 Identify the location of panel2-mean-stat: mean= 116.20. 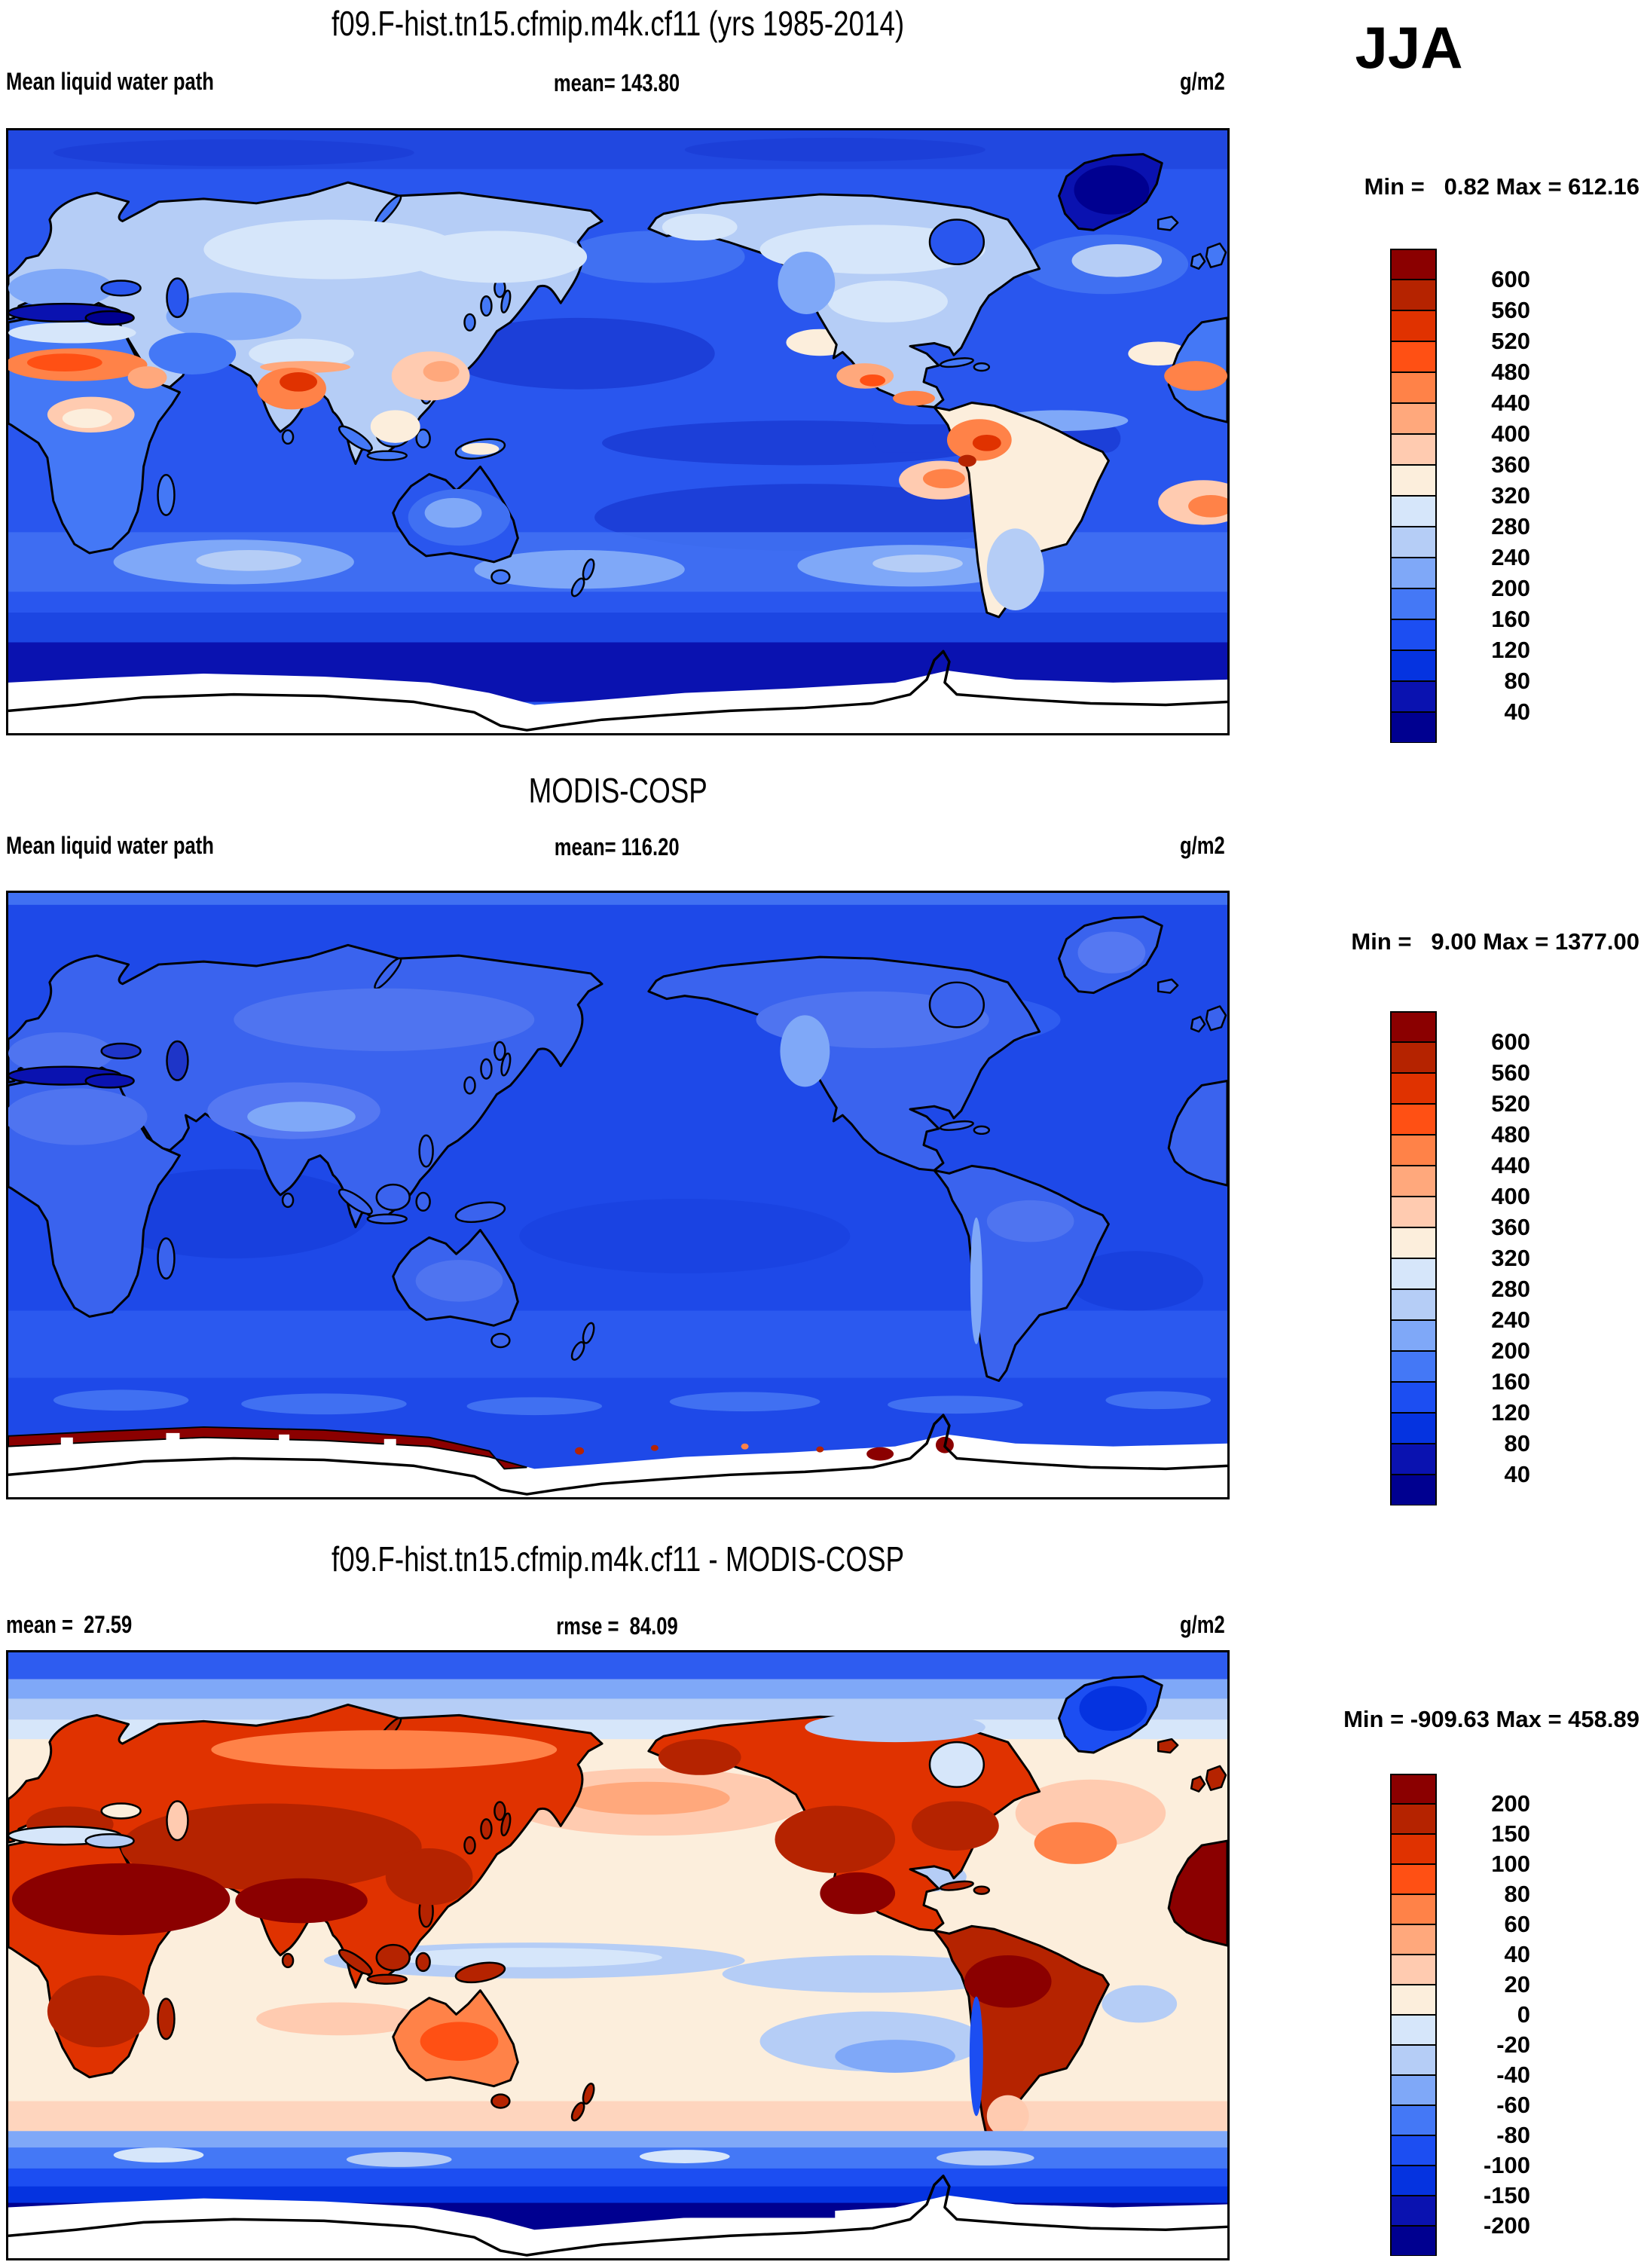
(617, 846).